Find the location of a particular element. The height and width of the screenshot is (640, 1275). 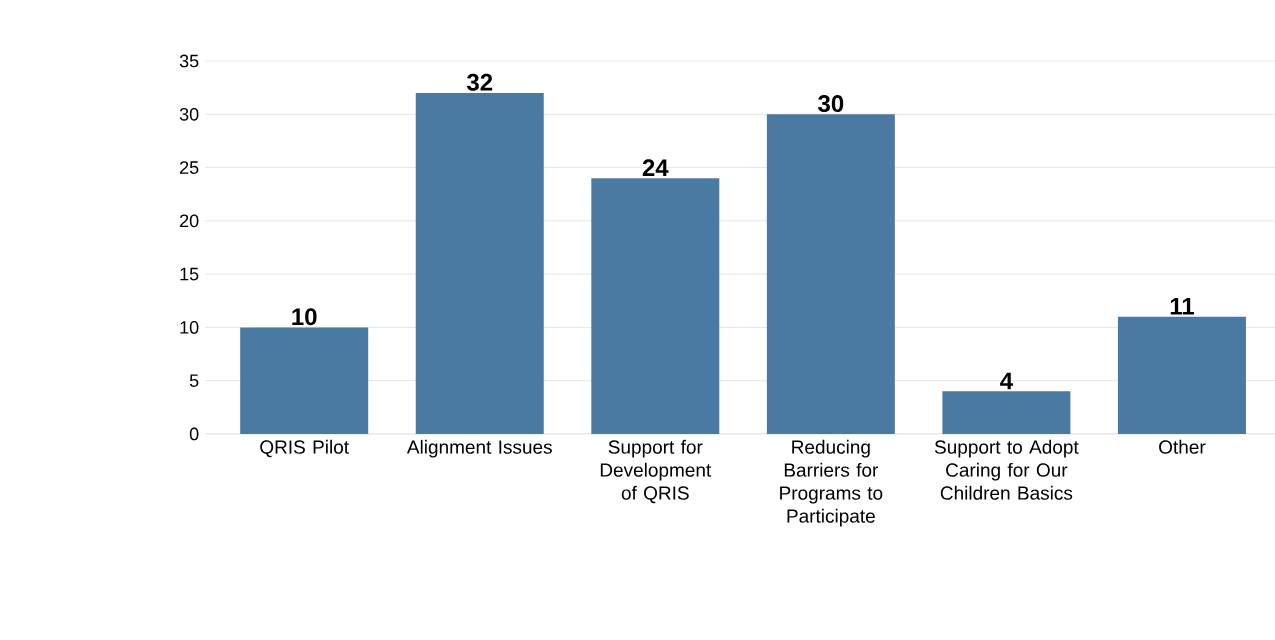

x-tick-label: QRIS Pilot is located at coordinates (304, 448).